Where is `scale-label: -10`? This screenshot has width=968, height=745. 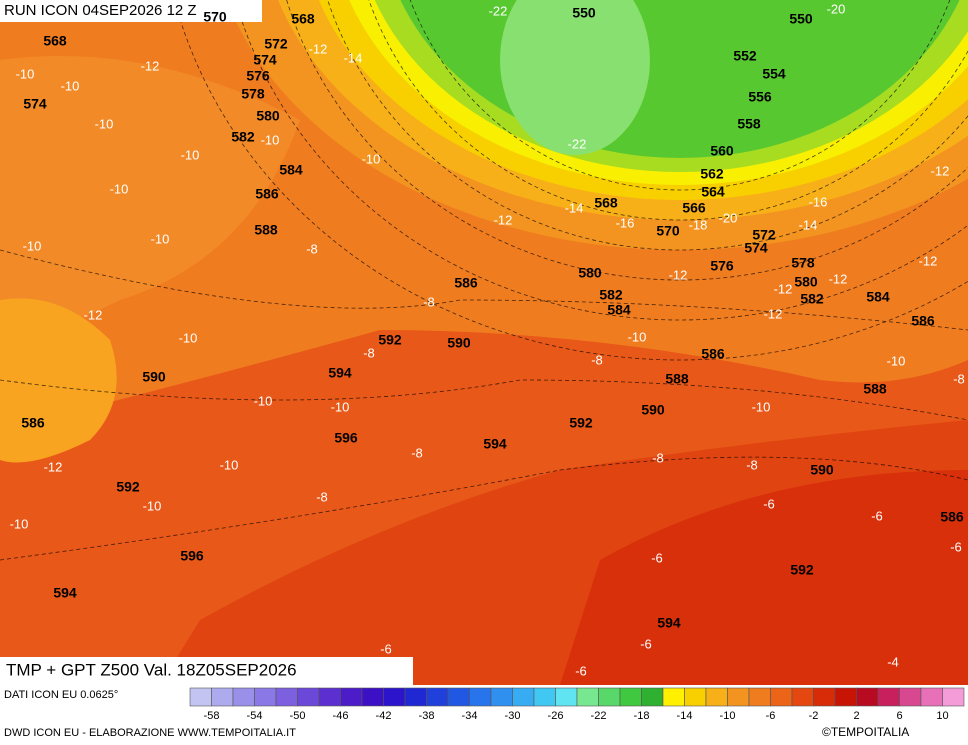 scale-label: -10 is located at coordinates (728, 716).